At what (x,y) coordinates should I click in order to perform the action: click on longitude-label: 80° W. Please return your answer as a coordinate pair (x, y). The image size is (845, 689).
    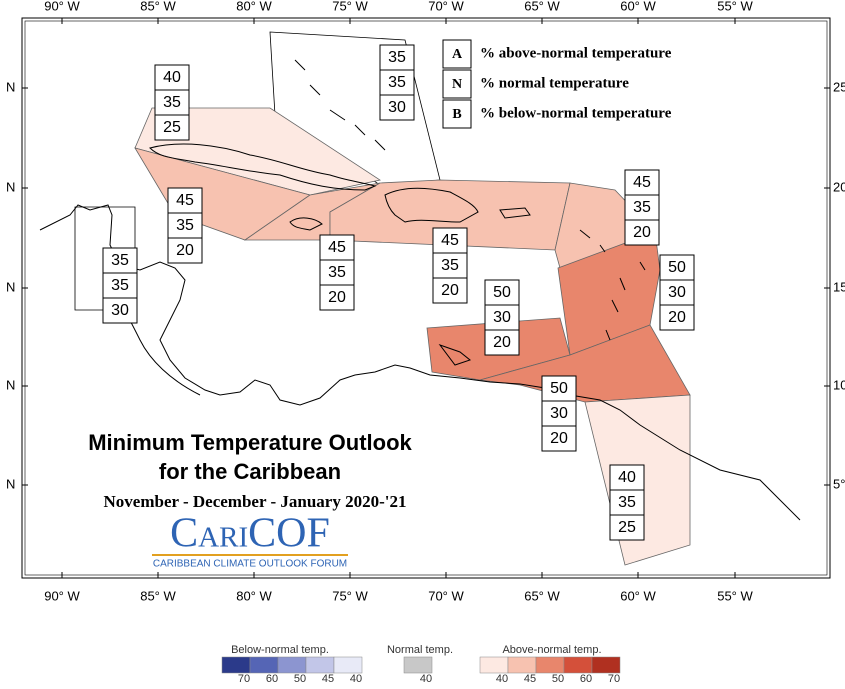
    Looking at the image, I should click on (254, 6).